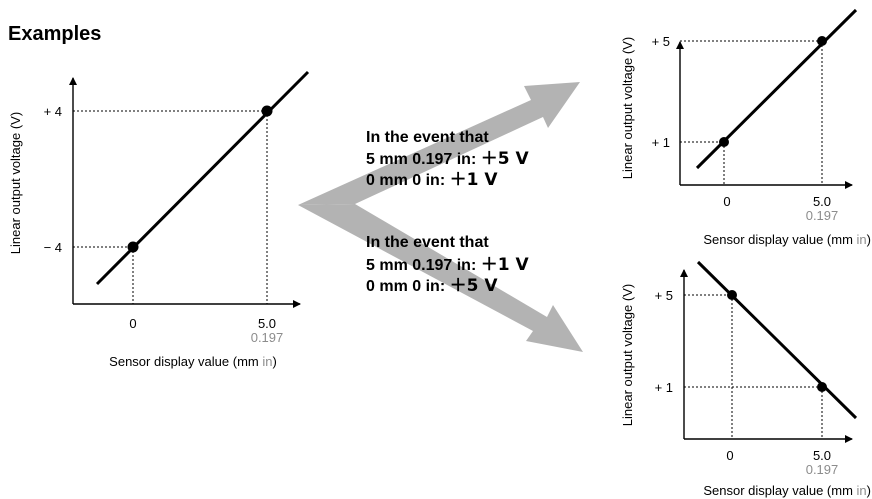  Describe the element at coordinates (822, 201) in the screenshot. I see `tr-tick-five-mm: 5.0` at that location.